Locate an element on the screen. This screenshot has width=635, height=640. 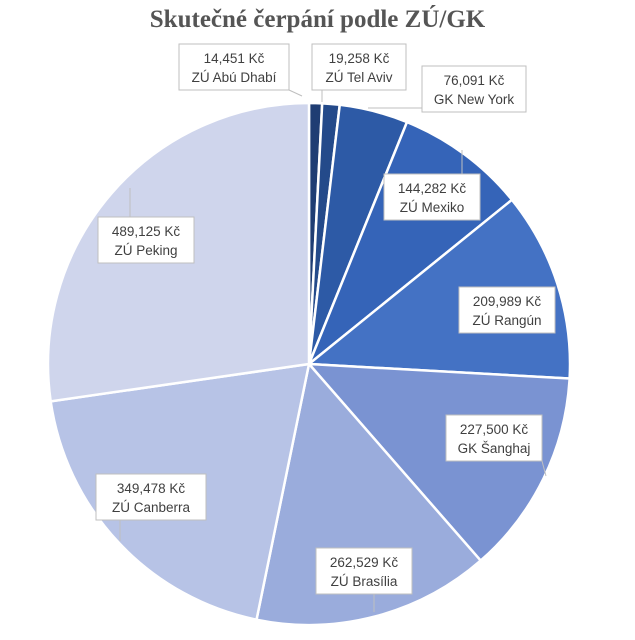
slice-category-label: ZÚ Brasília is located at coordinates (364, 581).